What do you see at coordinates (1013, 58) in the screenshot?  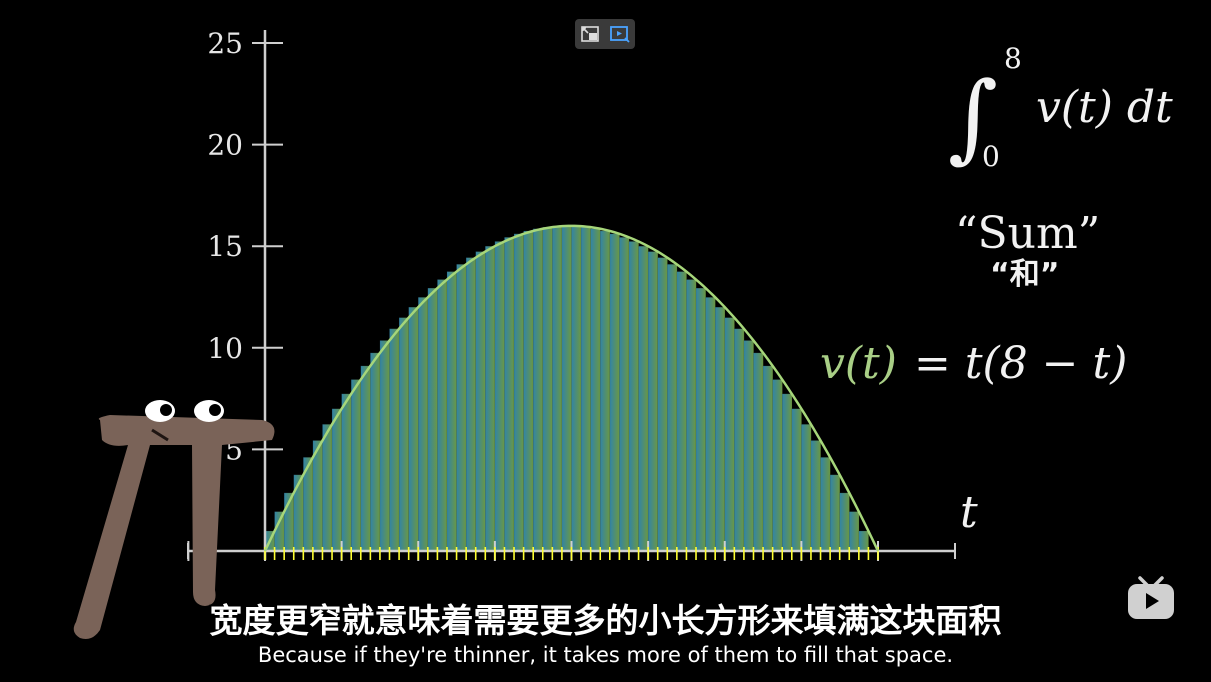 I see `integral-upper-limit: 8` at bounding box center [1013, 58].